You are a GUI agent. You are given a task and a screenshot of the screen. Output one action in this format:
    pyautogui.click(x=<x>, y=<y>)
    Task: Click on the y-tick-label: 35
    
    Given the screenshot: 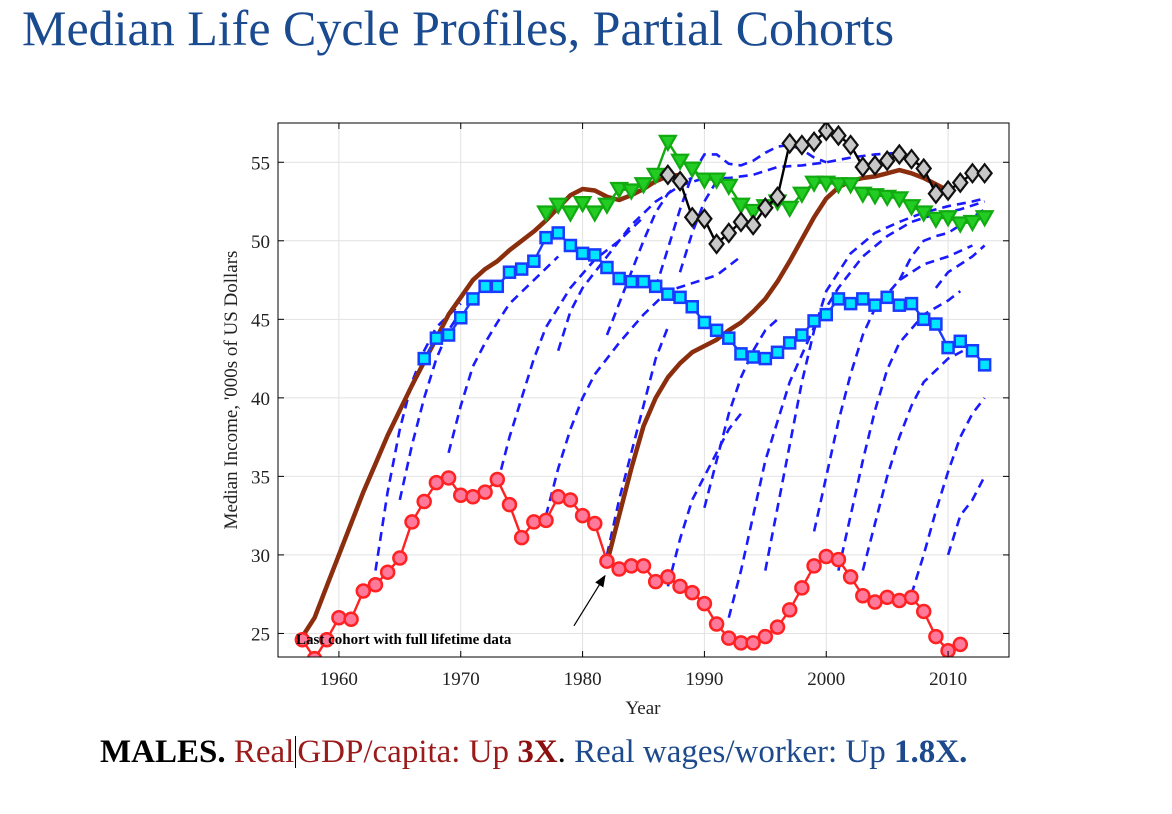 What is the action you would take?
    pyautogui.click(x=260, y=477)
    